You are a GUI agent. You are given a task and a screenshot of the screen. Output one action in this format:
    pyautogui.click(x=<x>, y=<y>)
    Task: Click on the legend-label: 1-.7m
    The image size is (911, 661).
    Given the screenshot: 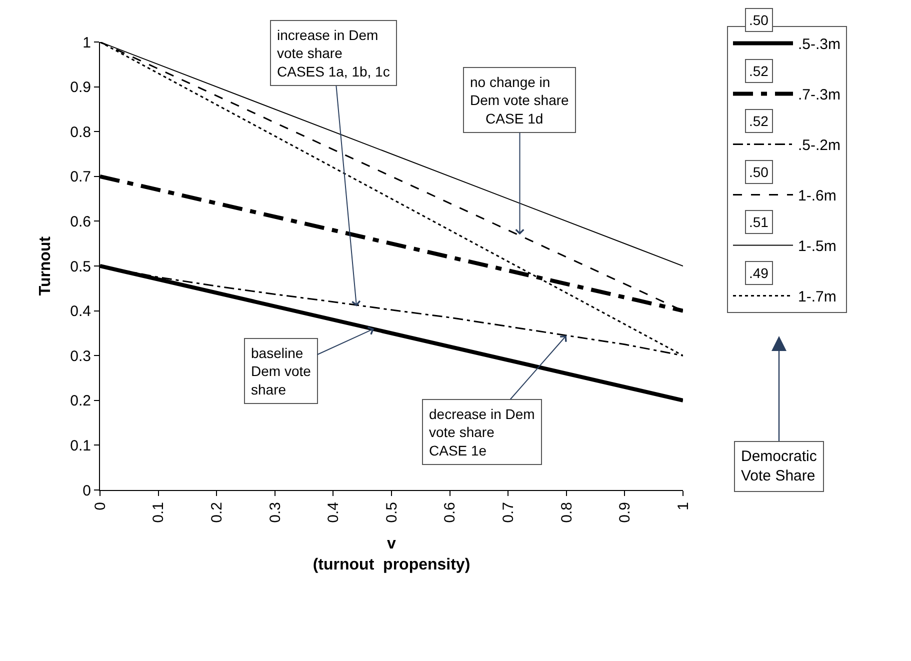 What is the action you would take?
    pyautogui.click(x=817, y=297)
    